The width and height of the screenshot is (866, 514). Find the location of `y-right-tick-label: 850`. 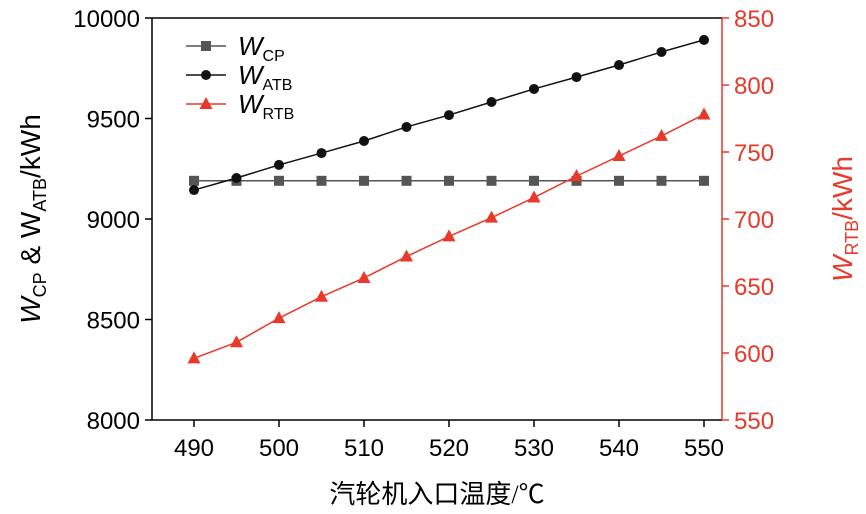

y-right-tick-label: 850 is located at coordinates (754, 19).